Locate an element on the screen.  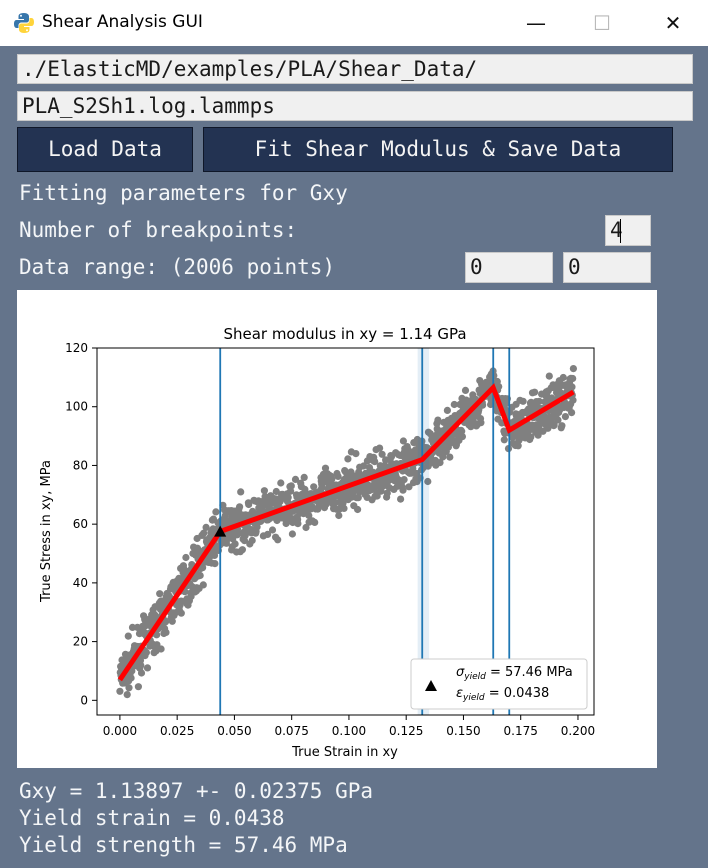
marker-layer is located at coordinates (220, 531).